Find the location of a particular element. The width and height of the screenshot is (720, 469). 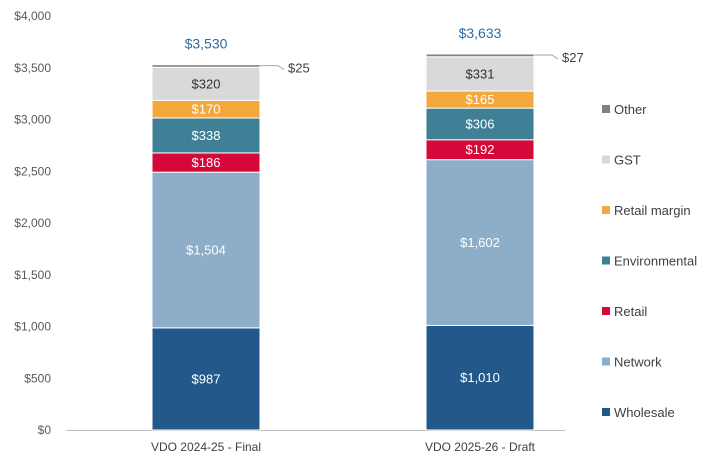

data-label: $320 is located at coordinates (206, 83).